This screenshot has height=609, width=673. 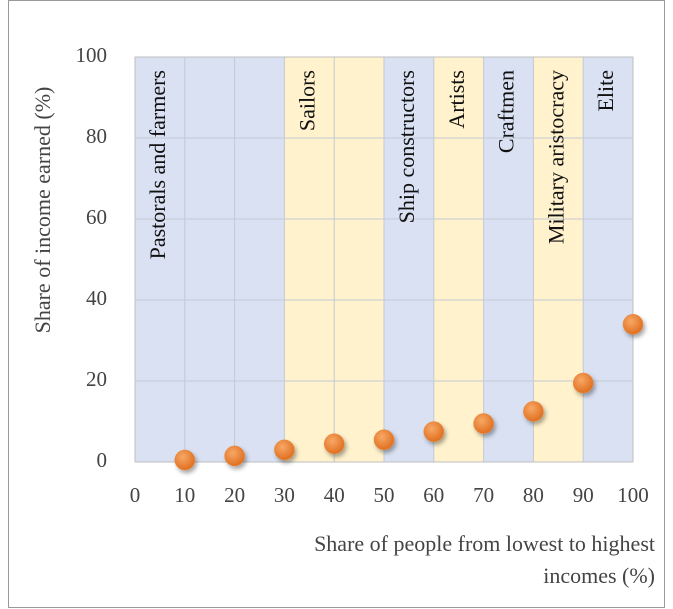 I want to click on x-tick-label: 70, so click(x=483, y=495).